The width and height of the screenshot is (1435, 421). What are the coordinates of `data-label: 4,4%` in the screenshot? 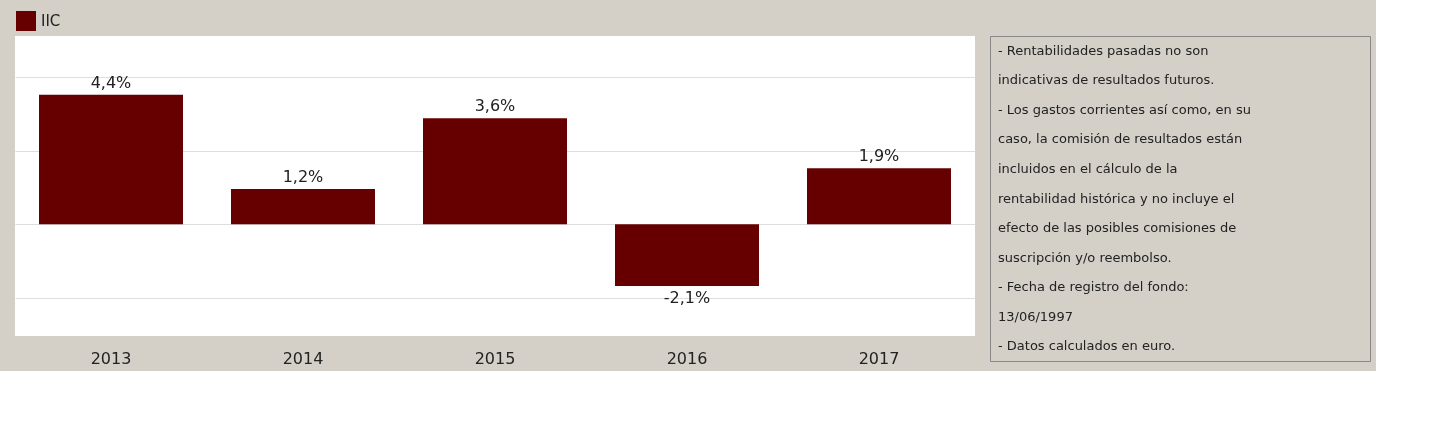 It's located at (111, 82).